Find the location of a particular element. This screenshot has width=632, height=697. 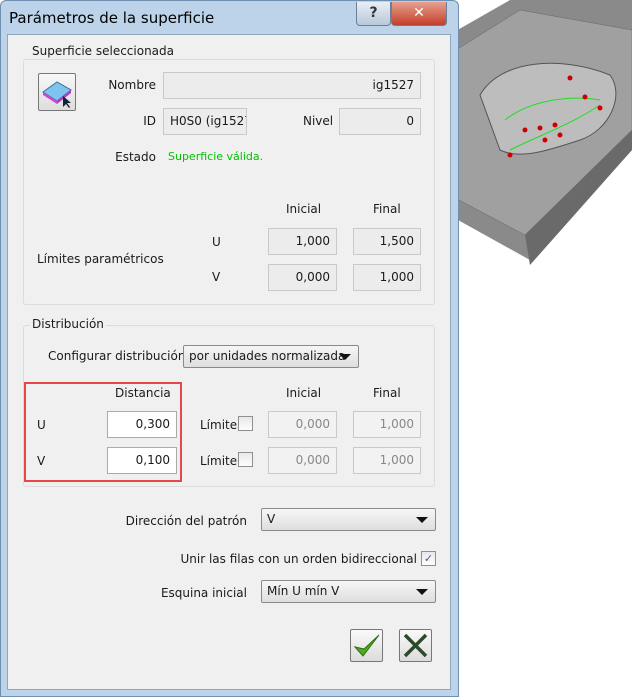

distancia-header: Distancia is located at coordinates (143, 393).